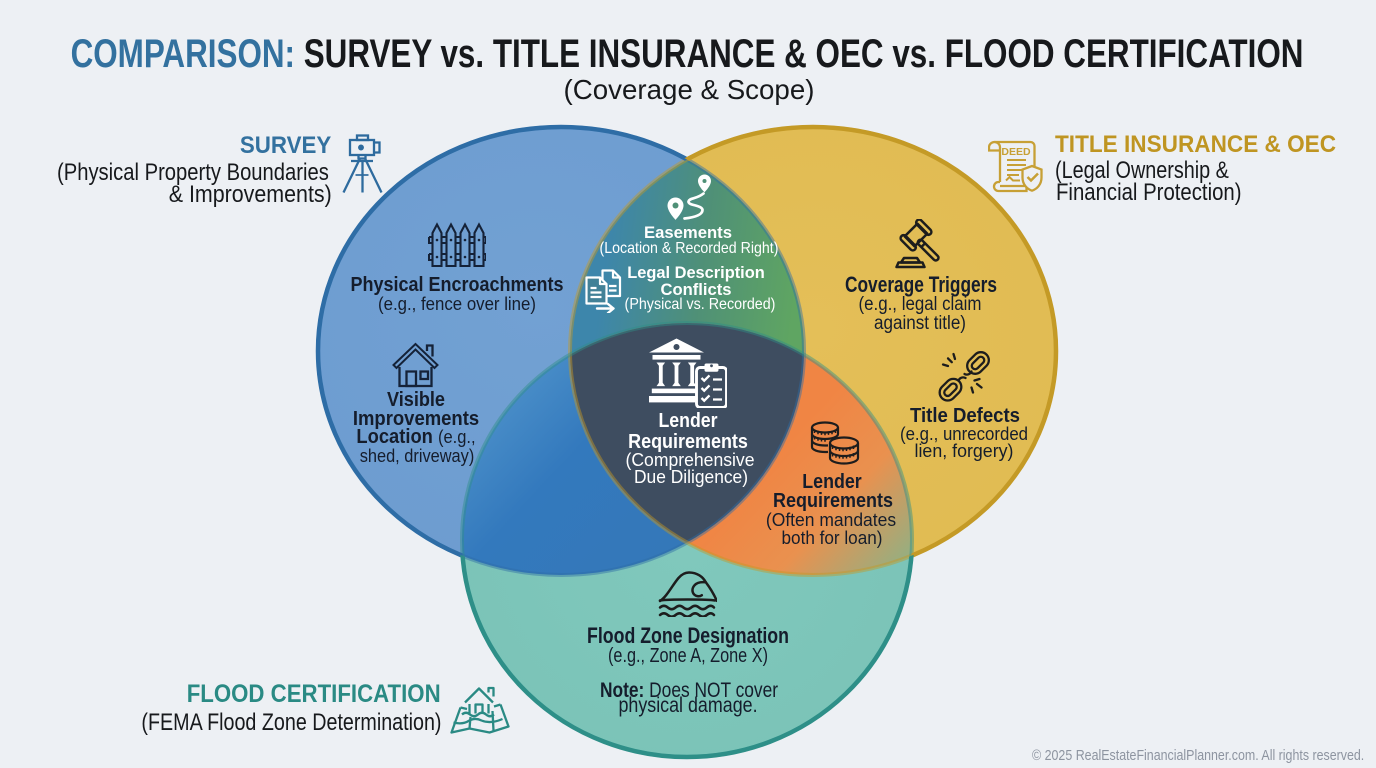  Describe the element at coordinates (1016, 152) in the screenshot. I see `svg-text: DEED` at that location.